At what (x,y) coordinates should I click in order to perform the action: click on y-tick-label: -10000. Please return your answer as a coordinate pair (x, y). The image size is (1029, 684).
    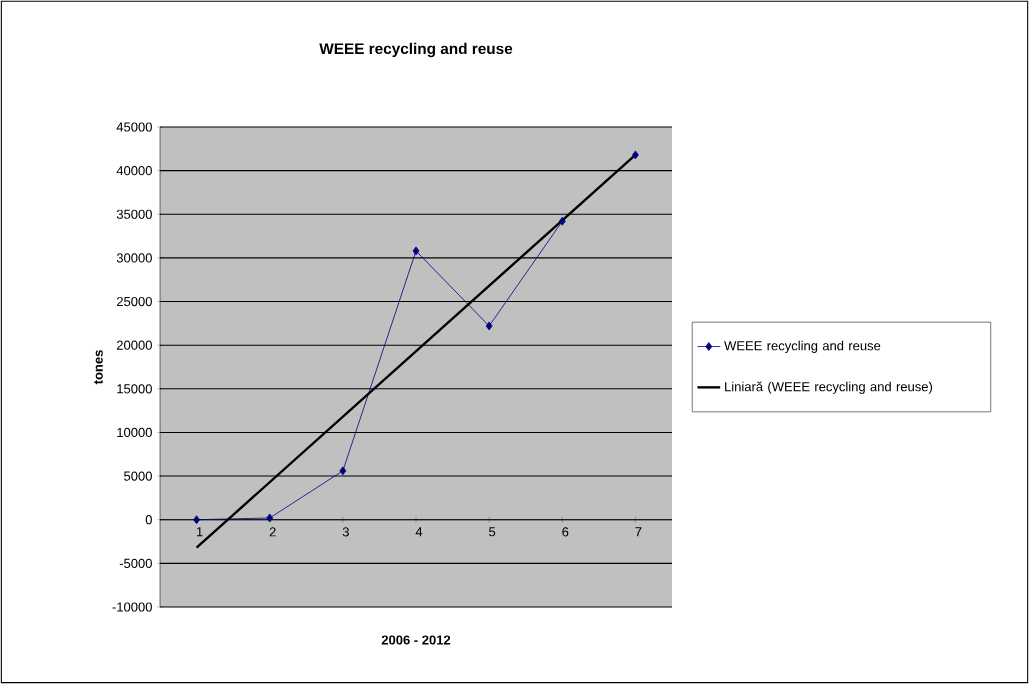
    Looking at the image, I should click on (132, 607).